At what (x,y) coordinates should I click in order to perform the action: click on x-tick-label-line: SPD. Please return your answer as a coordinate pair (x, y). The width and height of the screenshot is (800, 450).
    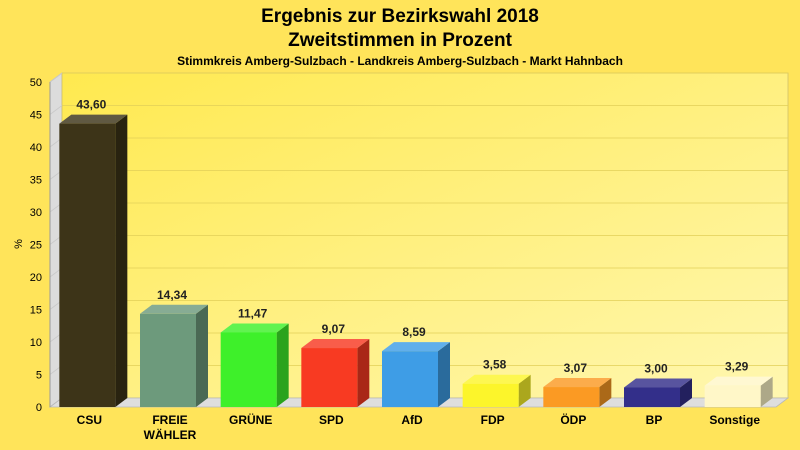
    Looking at the image, I should click on (331, 420).